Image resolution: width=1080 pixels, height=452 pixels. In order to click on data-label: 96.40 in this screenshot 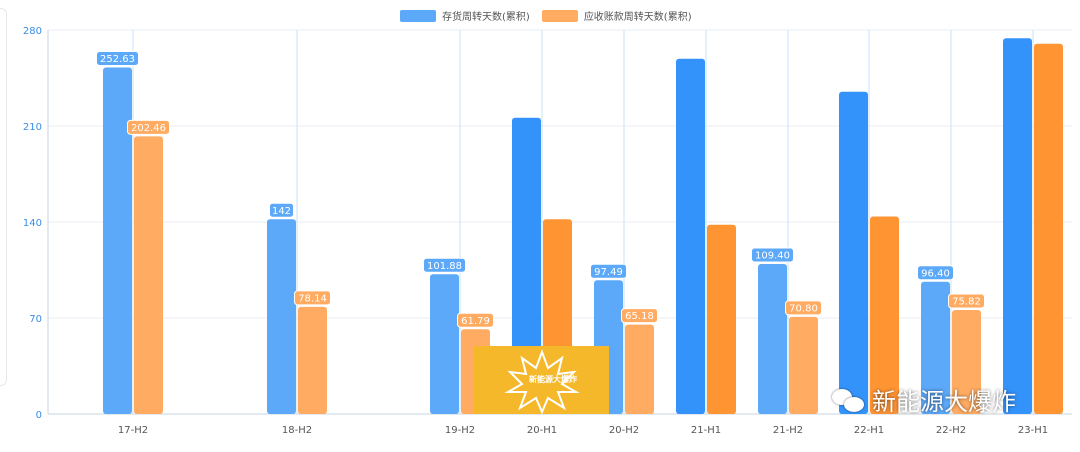, I will do `click(935, 273)`.